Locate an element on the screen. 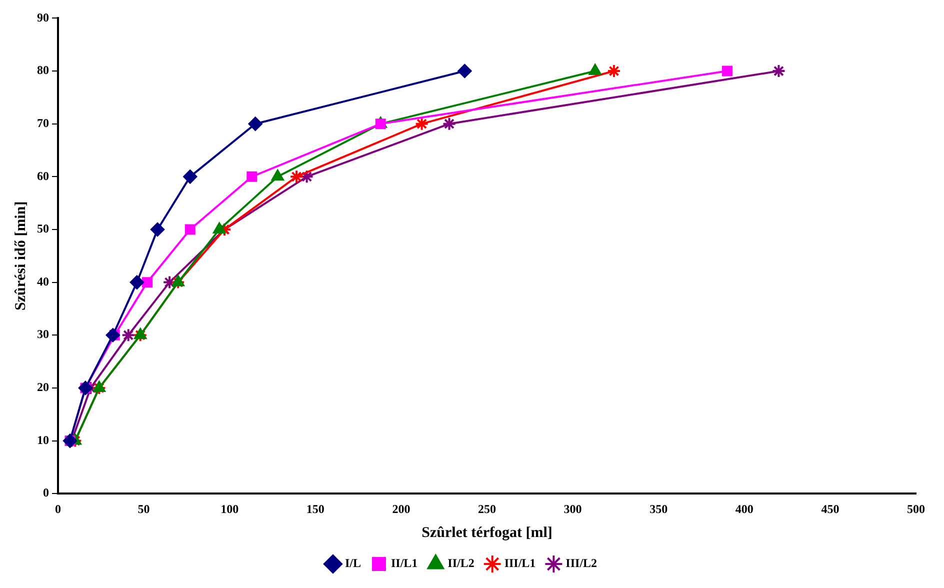 Image resolution: width=944 pixels, height=588 pixels. x-tick-label: 400 is located at coordinates (744, 509).